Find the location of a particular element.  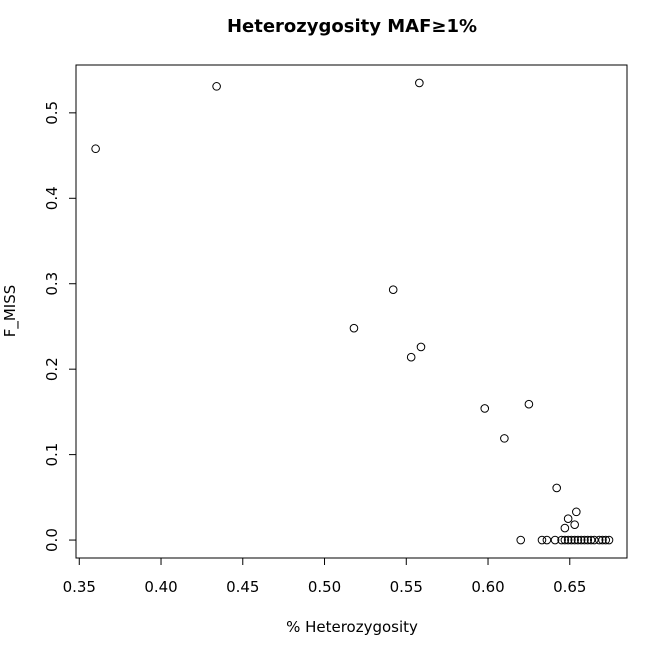

y-tick-label: 0.2 is located at coordinates (52, 369).